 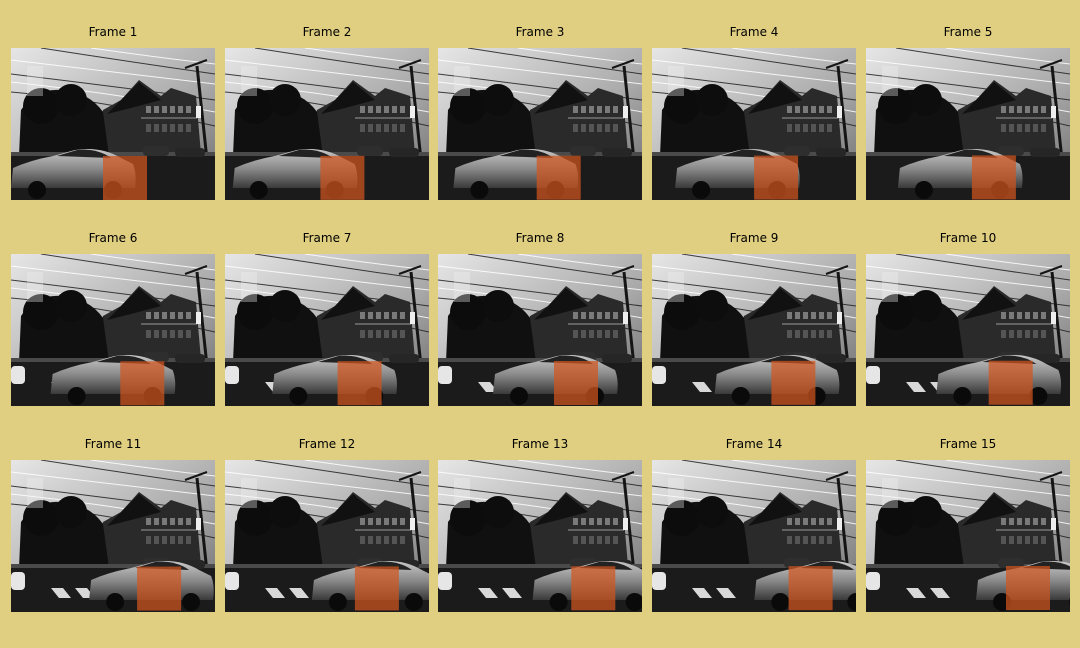 What do you see at coordinates (113, 444) in the screenshot?
I see `frame-title: Frame 11` at bounding box center [113, 444].